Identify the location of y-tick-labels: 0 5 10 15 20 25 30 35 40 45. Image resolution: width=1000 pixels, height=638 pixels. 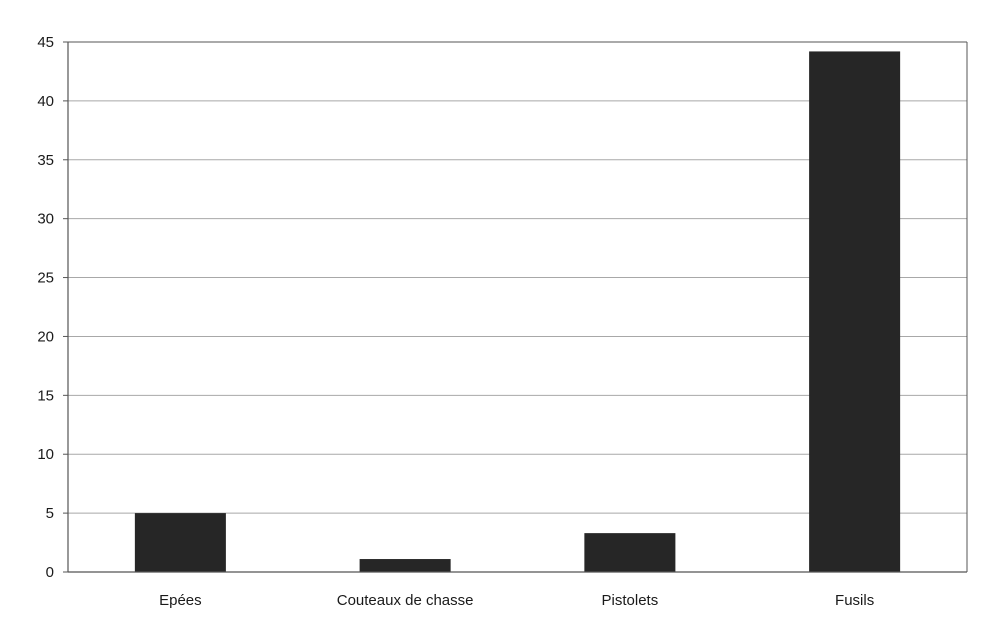
(45, 307).